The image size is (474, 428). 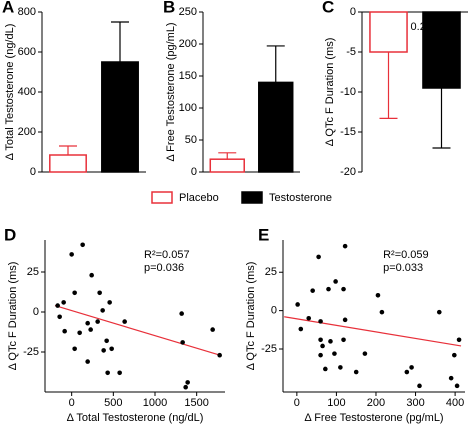 I want to click on legend-label: Testosterone, so click(x=300, y=198).